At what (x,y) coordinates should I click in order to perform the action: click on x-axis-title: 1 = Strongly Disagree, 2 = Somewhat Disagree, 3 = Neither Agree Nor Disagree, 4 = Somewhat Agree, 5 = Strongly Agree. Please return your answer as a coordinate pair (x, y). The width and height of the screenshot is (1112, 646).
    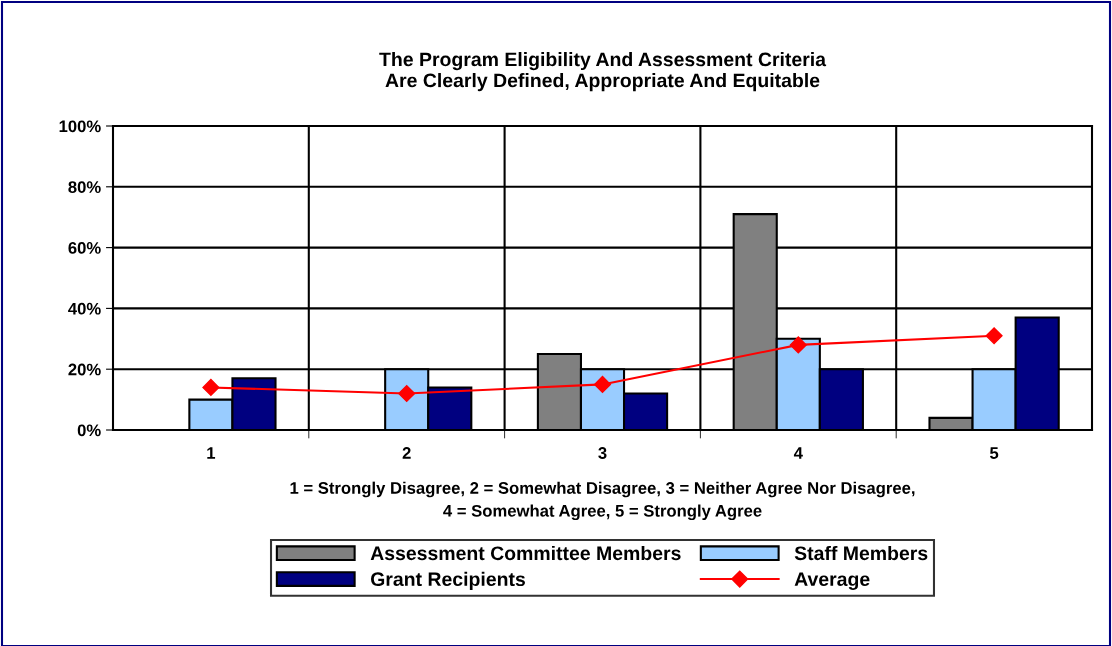
    Looking at the image, I should click on (602, 501).